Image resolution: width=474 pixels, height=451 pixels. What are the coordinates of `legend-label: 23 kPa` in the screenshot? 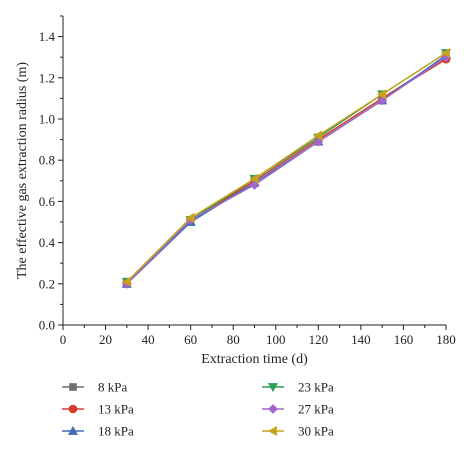 It's located at (316, 387).